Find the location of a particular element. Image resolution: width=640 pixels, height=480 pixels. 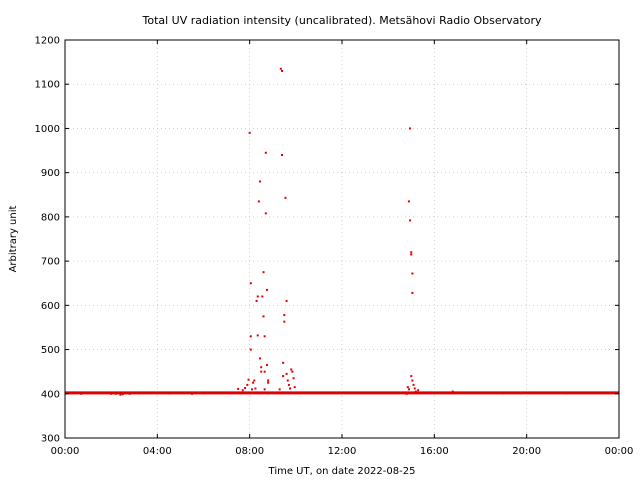

y-tick-label: 500 is located at coordinates (50, 350).